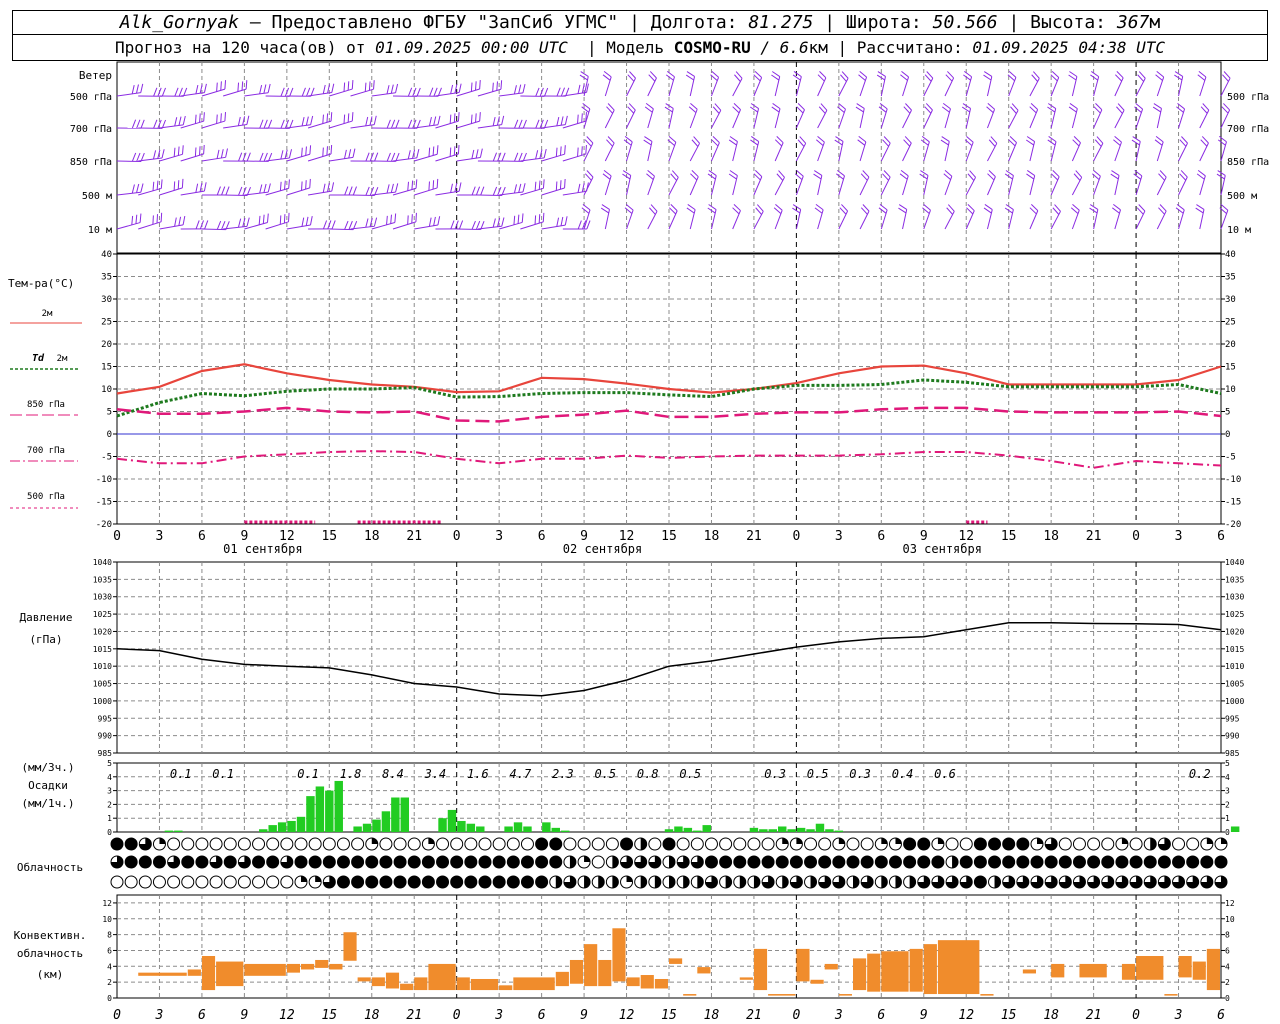 This screenshot has width=1280, height=1024. I want to click on temp-ytick-label-right: 10, so click(1230, 390).